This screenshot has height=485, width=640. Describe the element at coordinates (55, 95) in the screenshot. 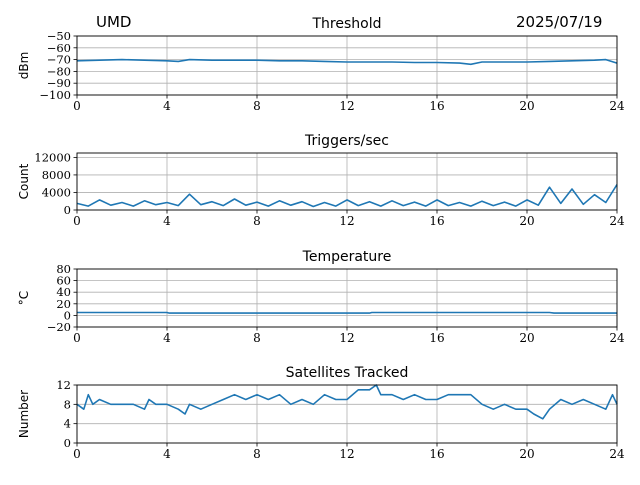

I see `y-tick-label: −100` at that location.